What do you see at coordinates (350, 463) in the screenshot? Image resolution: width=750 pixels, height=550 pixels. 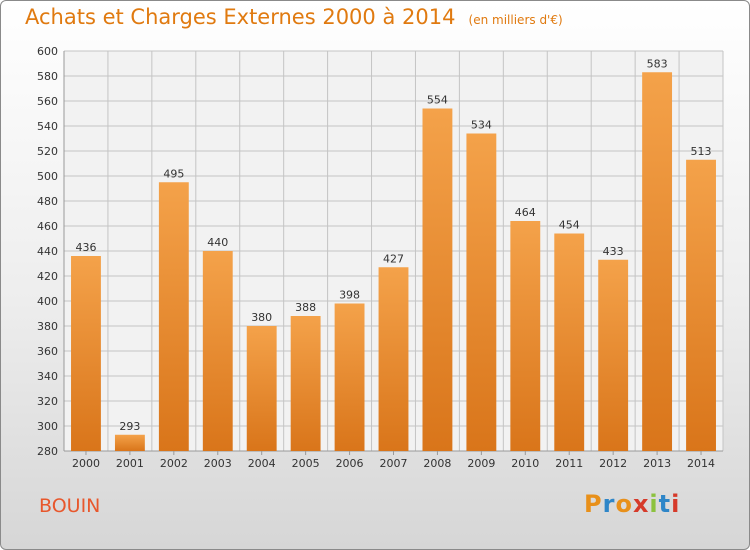 I see `x-tick-label: 2006` at bounding box center [350, 463].